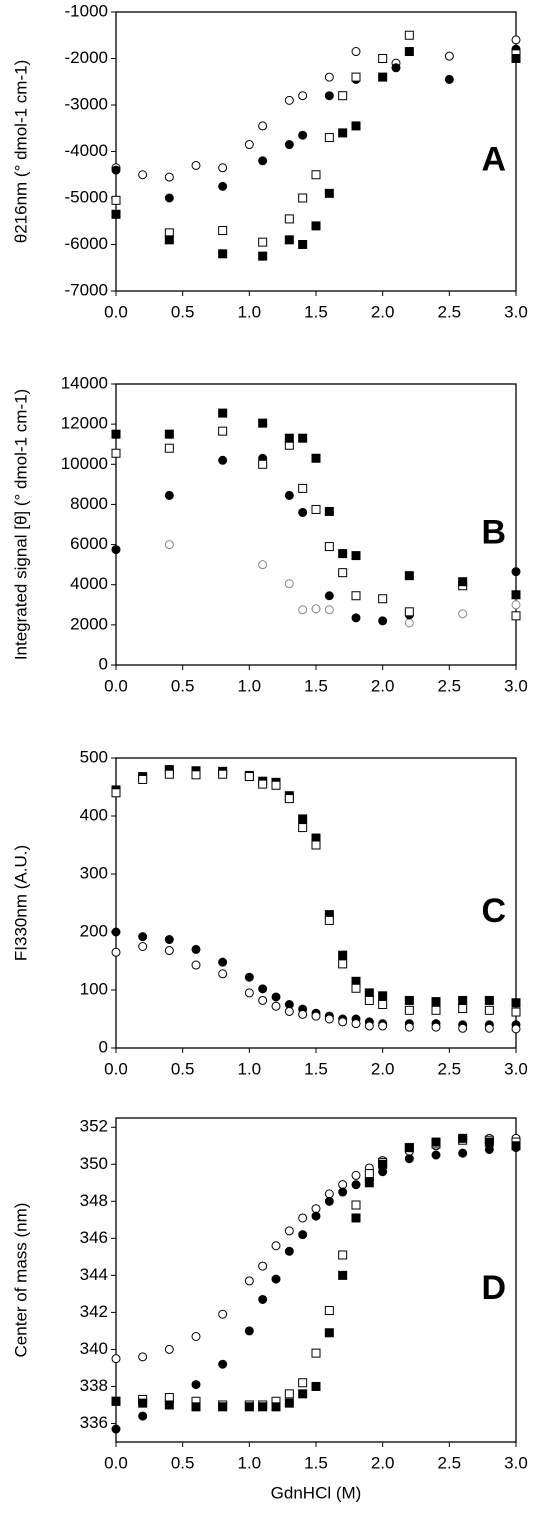  What do you see at coordinates (94, 756) in the screenshot?
I see `y-tick-label: 500` at bounding box center [94, 756].